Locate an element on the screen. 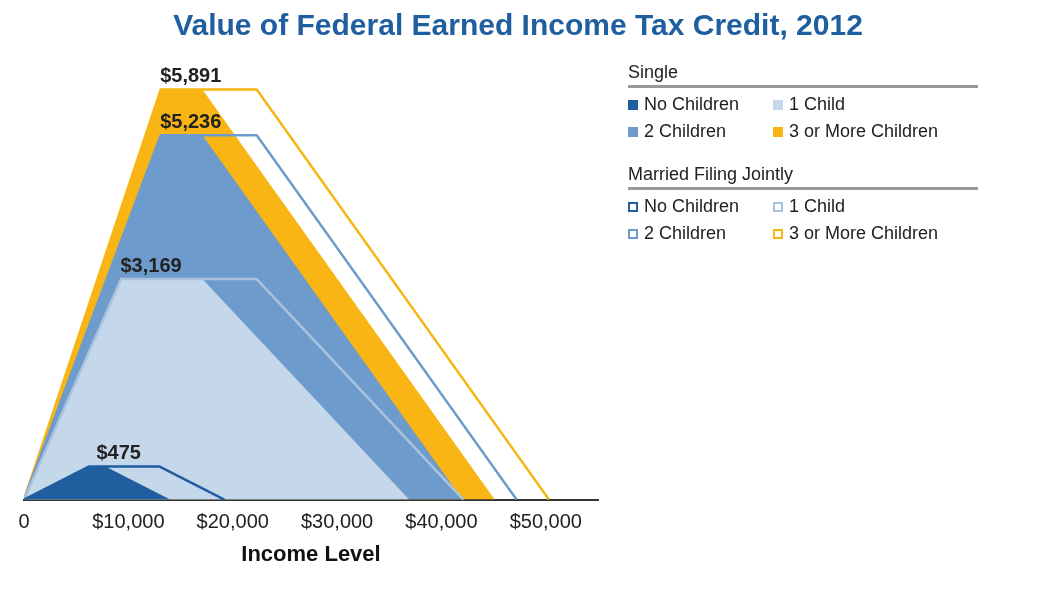 This screenshot has height=603, width=1039. data-label: $5,891 is located at coordinates (191, 75).